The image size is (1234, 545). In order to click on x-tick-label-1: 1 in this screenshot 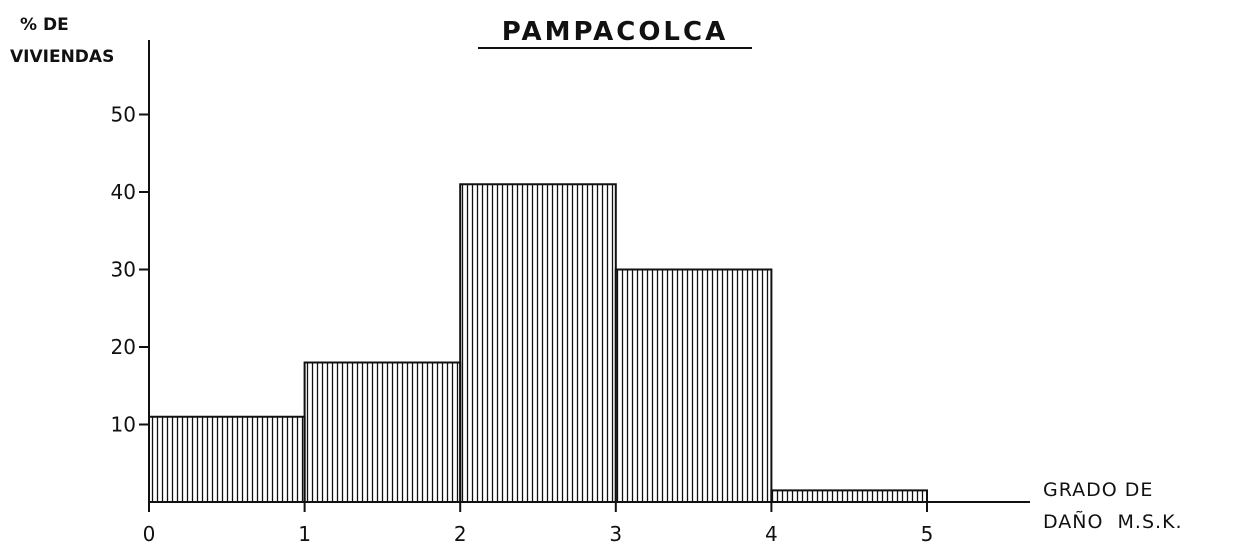, I will do `click(304, 533)`.